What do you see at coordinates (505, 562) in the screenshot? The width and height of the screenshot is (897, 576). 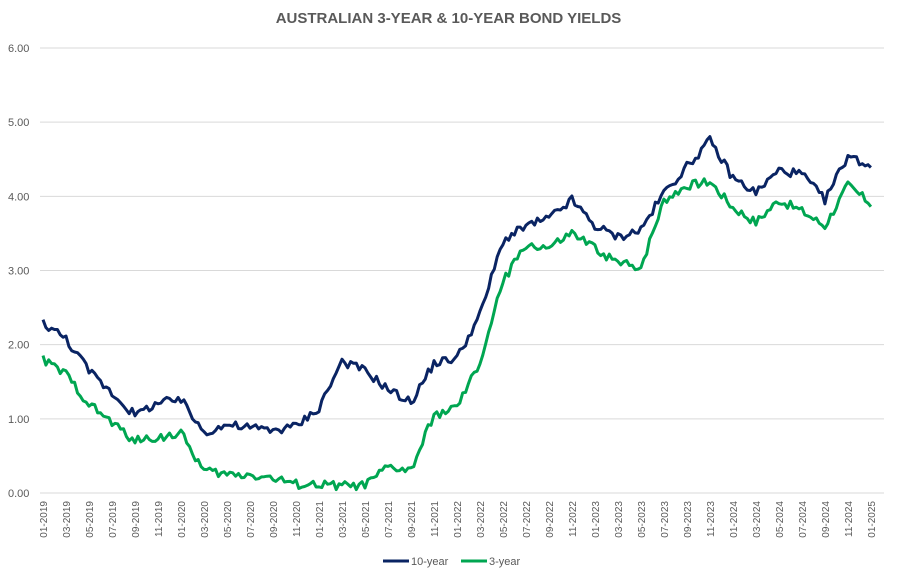 I see `legend-label: 3-year` at bounding box center [505, 562].